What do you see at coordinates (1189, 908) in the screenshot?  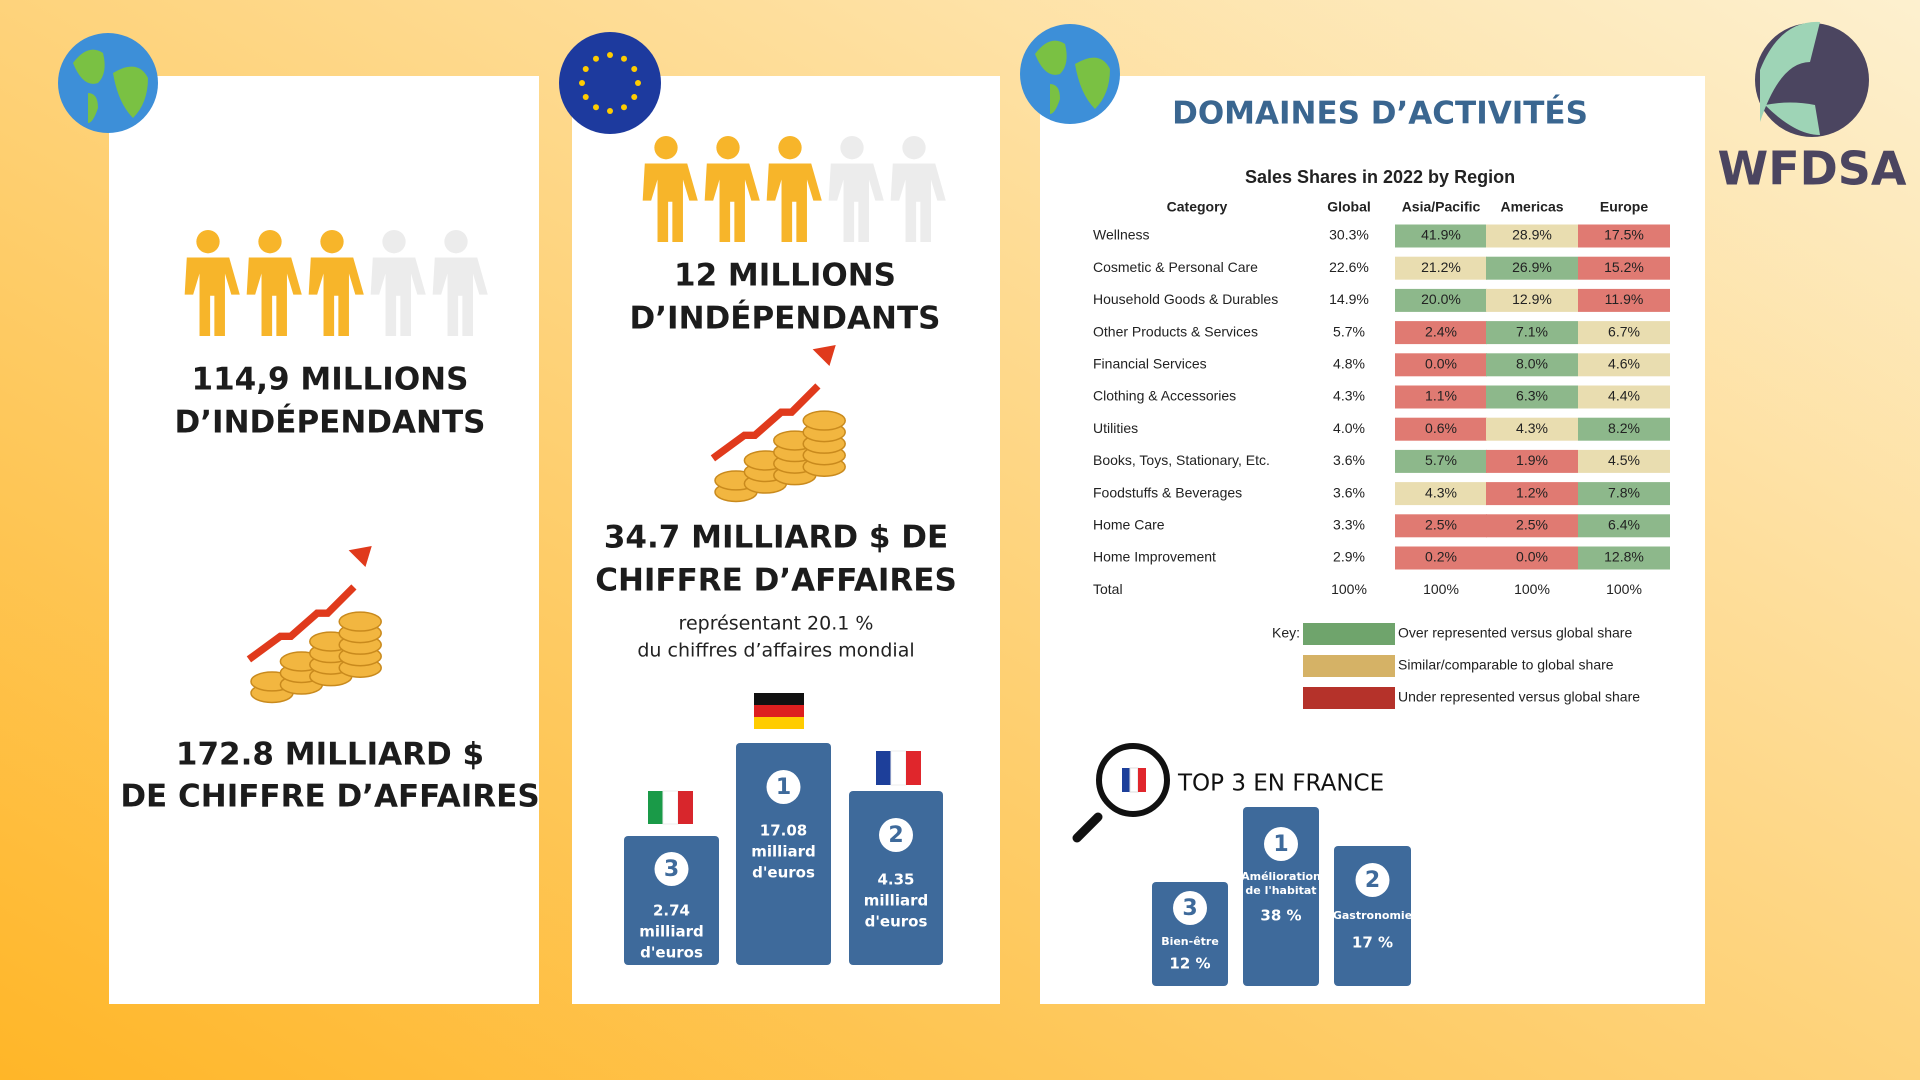 I see `rank-number: 3` at bounding box center [1189, 908].